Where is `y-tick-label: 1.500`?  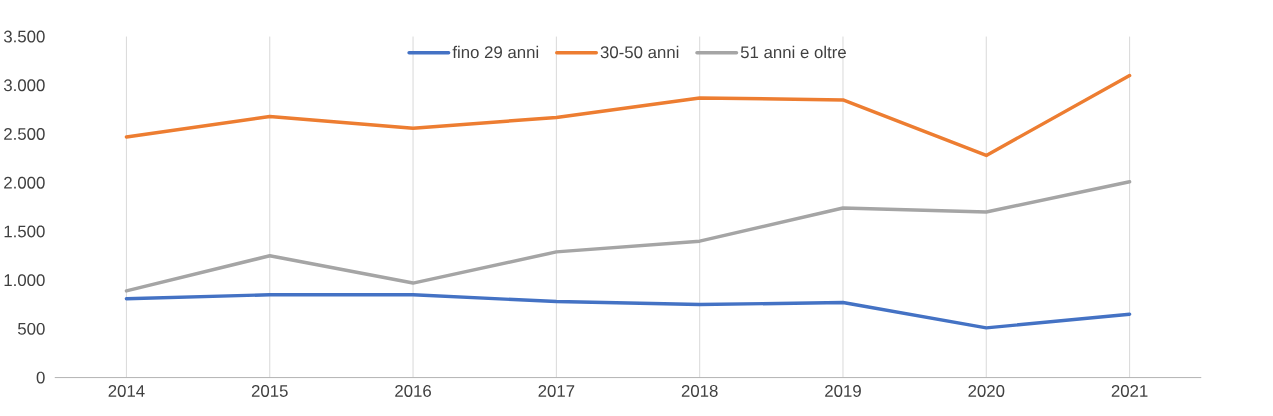
y-tick-label: 1.500 is located at coordinates (24, 231).